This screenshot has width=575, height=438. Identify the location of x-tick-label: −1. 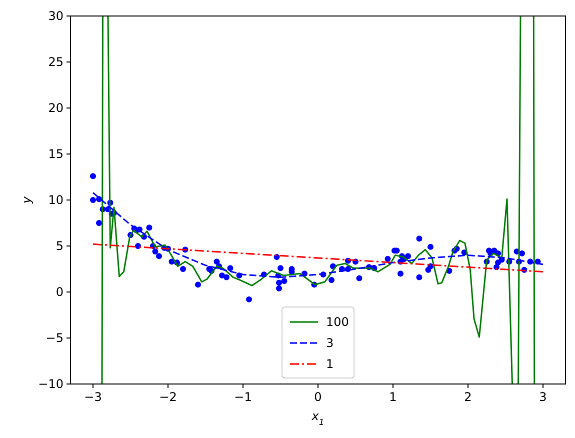
(243, 397).